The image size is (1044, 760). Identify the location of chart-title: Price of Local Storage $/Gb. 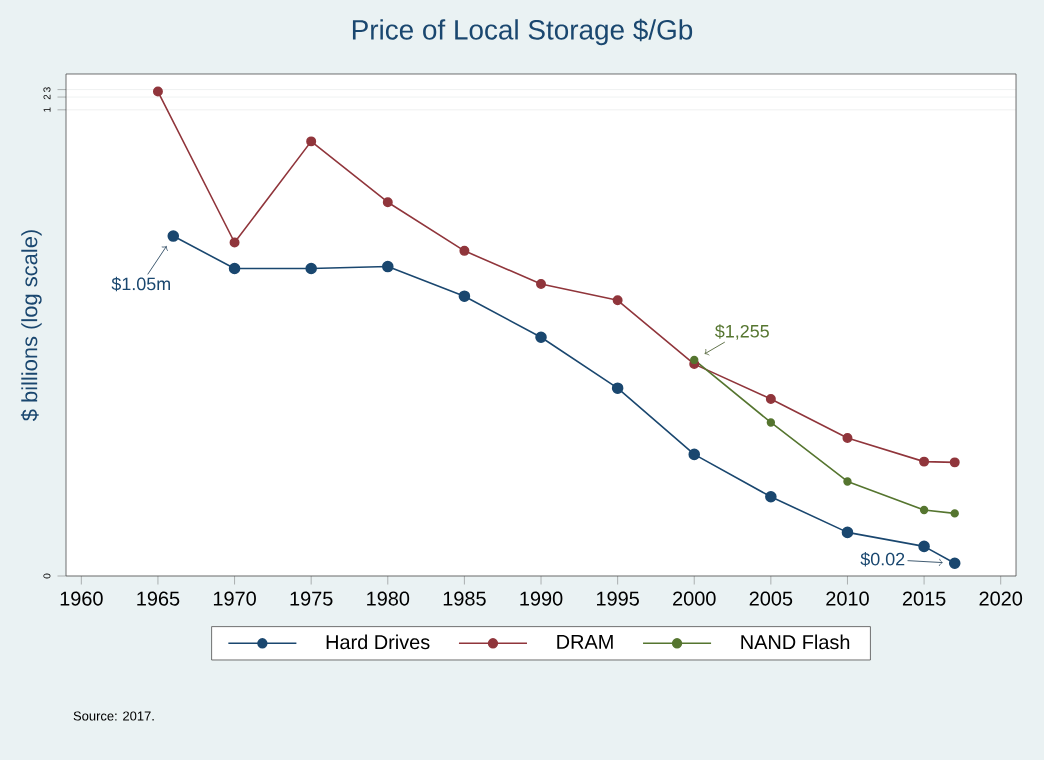
(522, 32).